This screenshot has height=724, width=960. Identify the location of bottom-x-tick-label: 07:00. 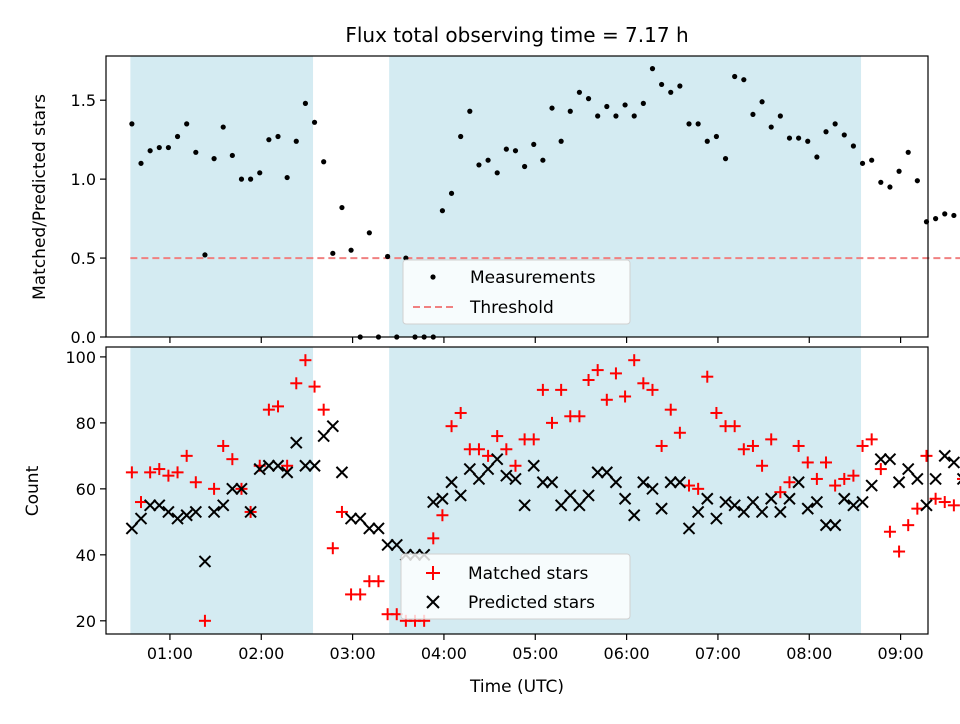
(718, 653).